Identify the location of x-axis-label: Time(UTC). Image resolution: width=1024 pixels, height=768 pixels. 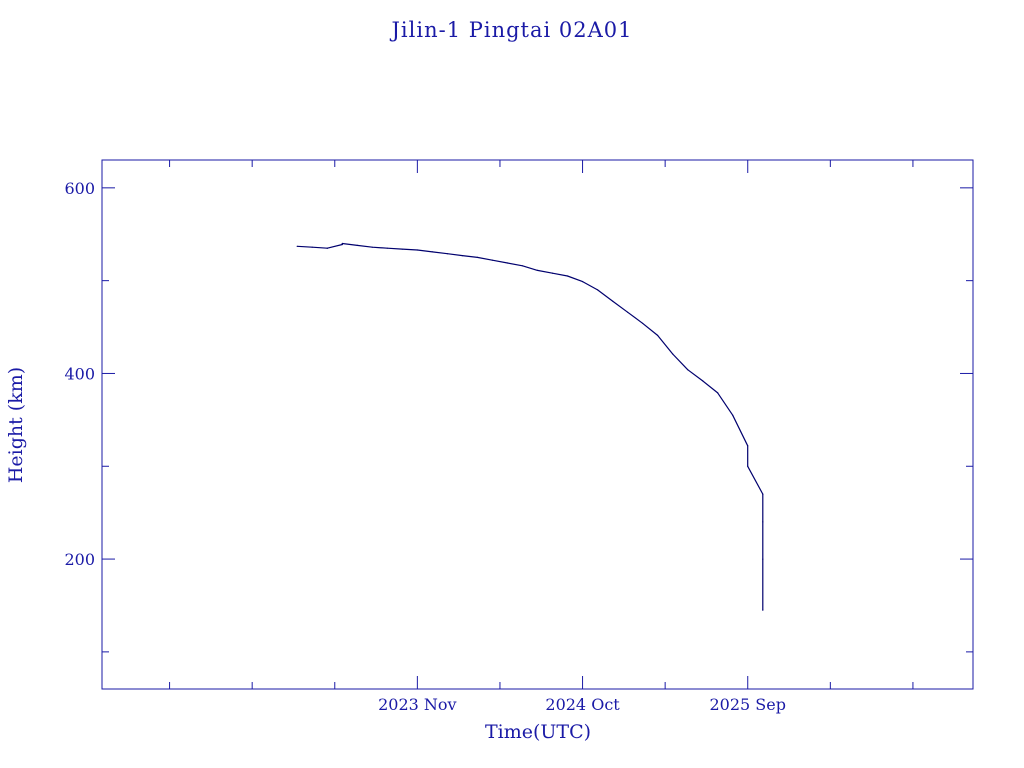
(538, 732).